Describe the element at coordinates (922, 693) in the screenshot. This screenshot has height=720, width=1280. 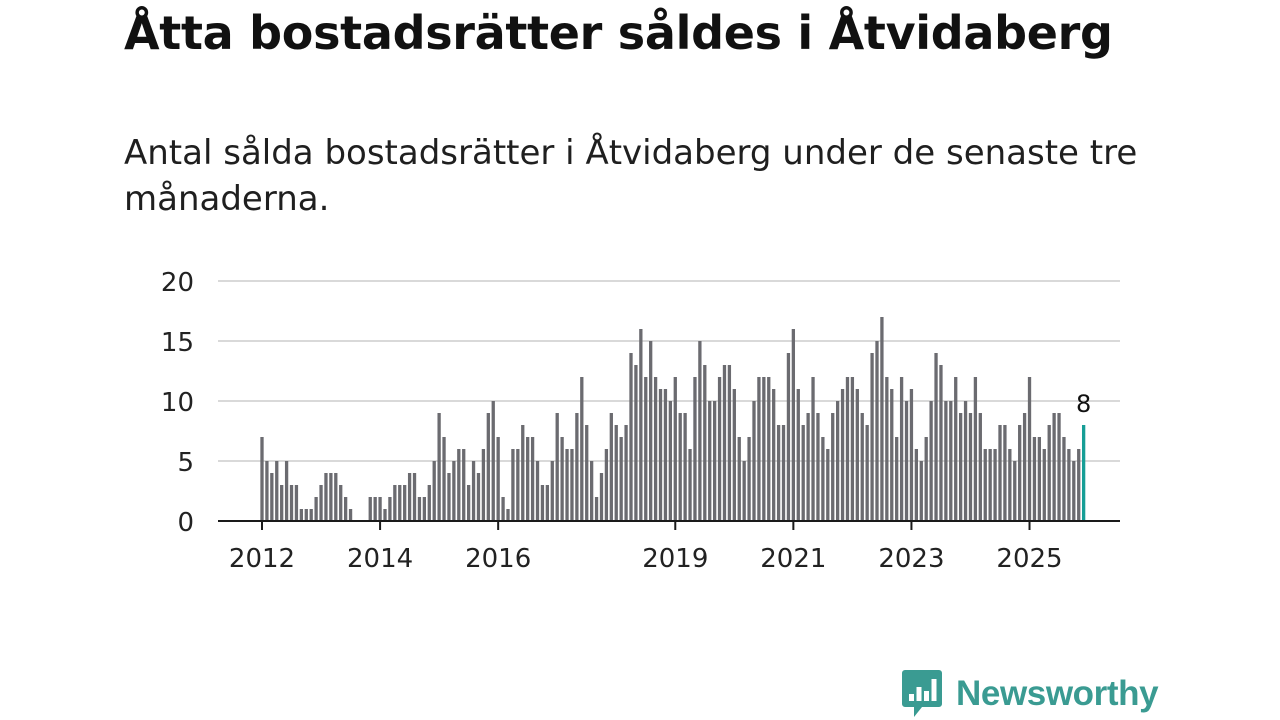
I see `newsworthy-logo-icon` at that location.